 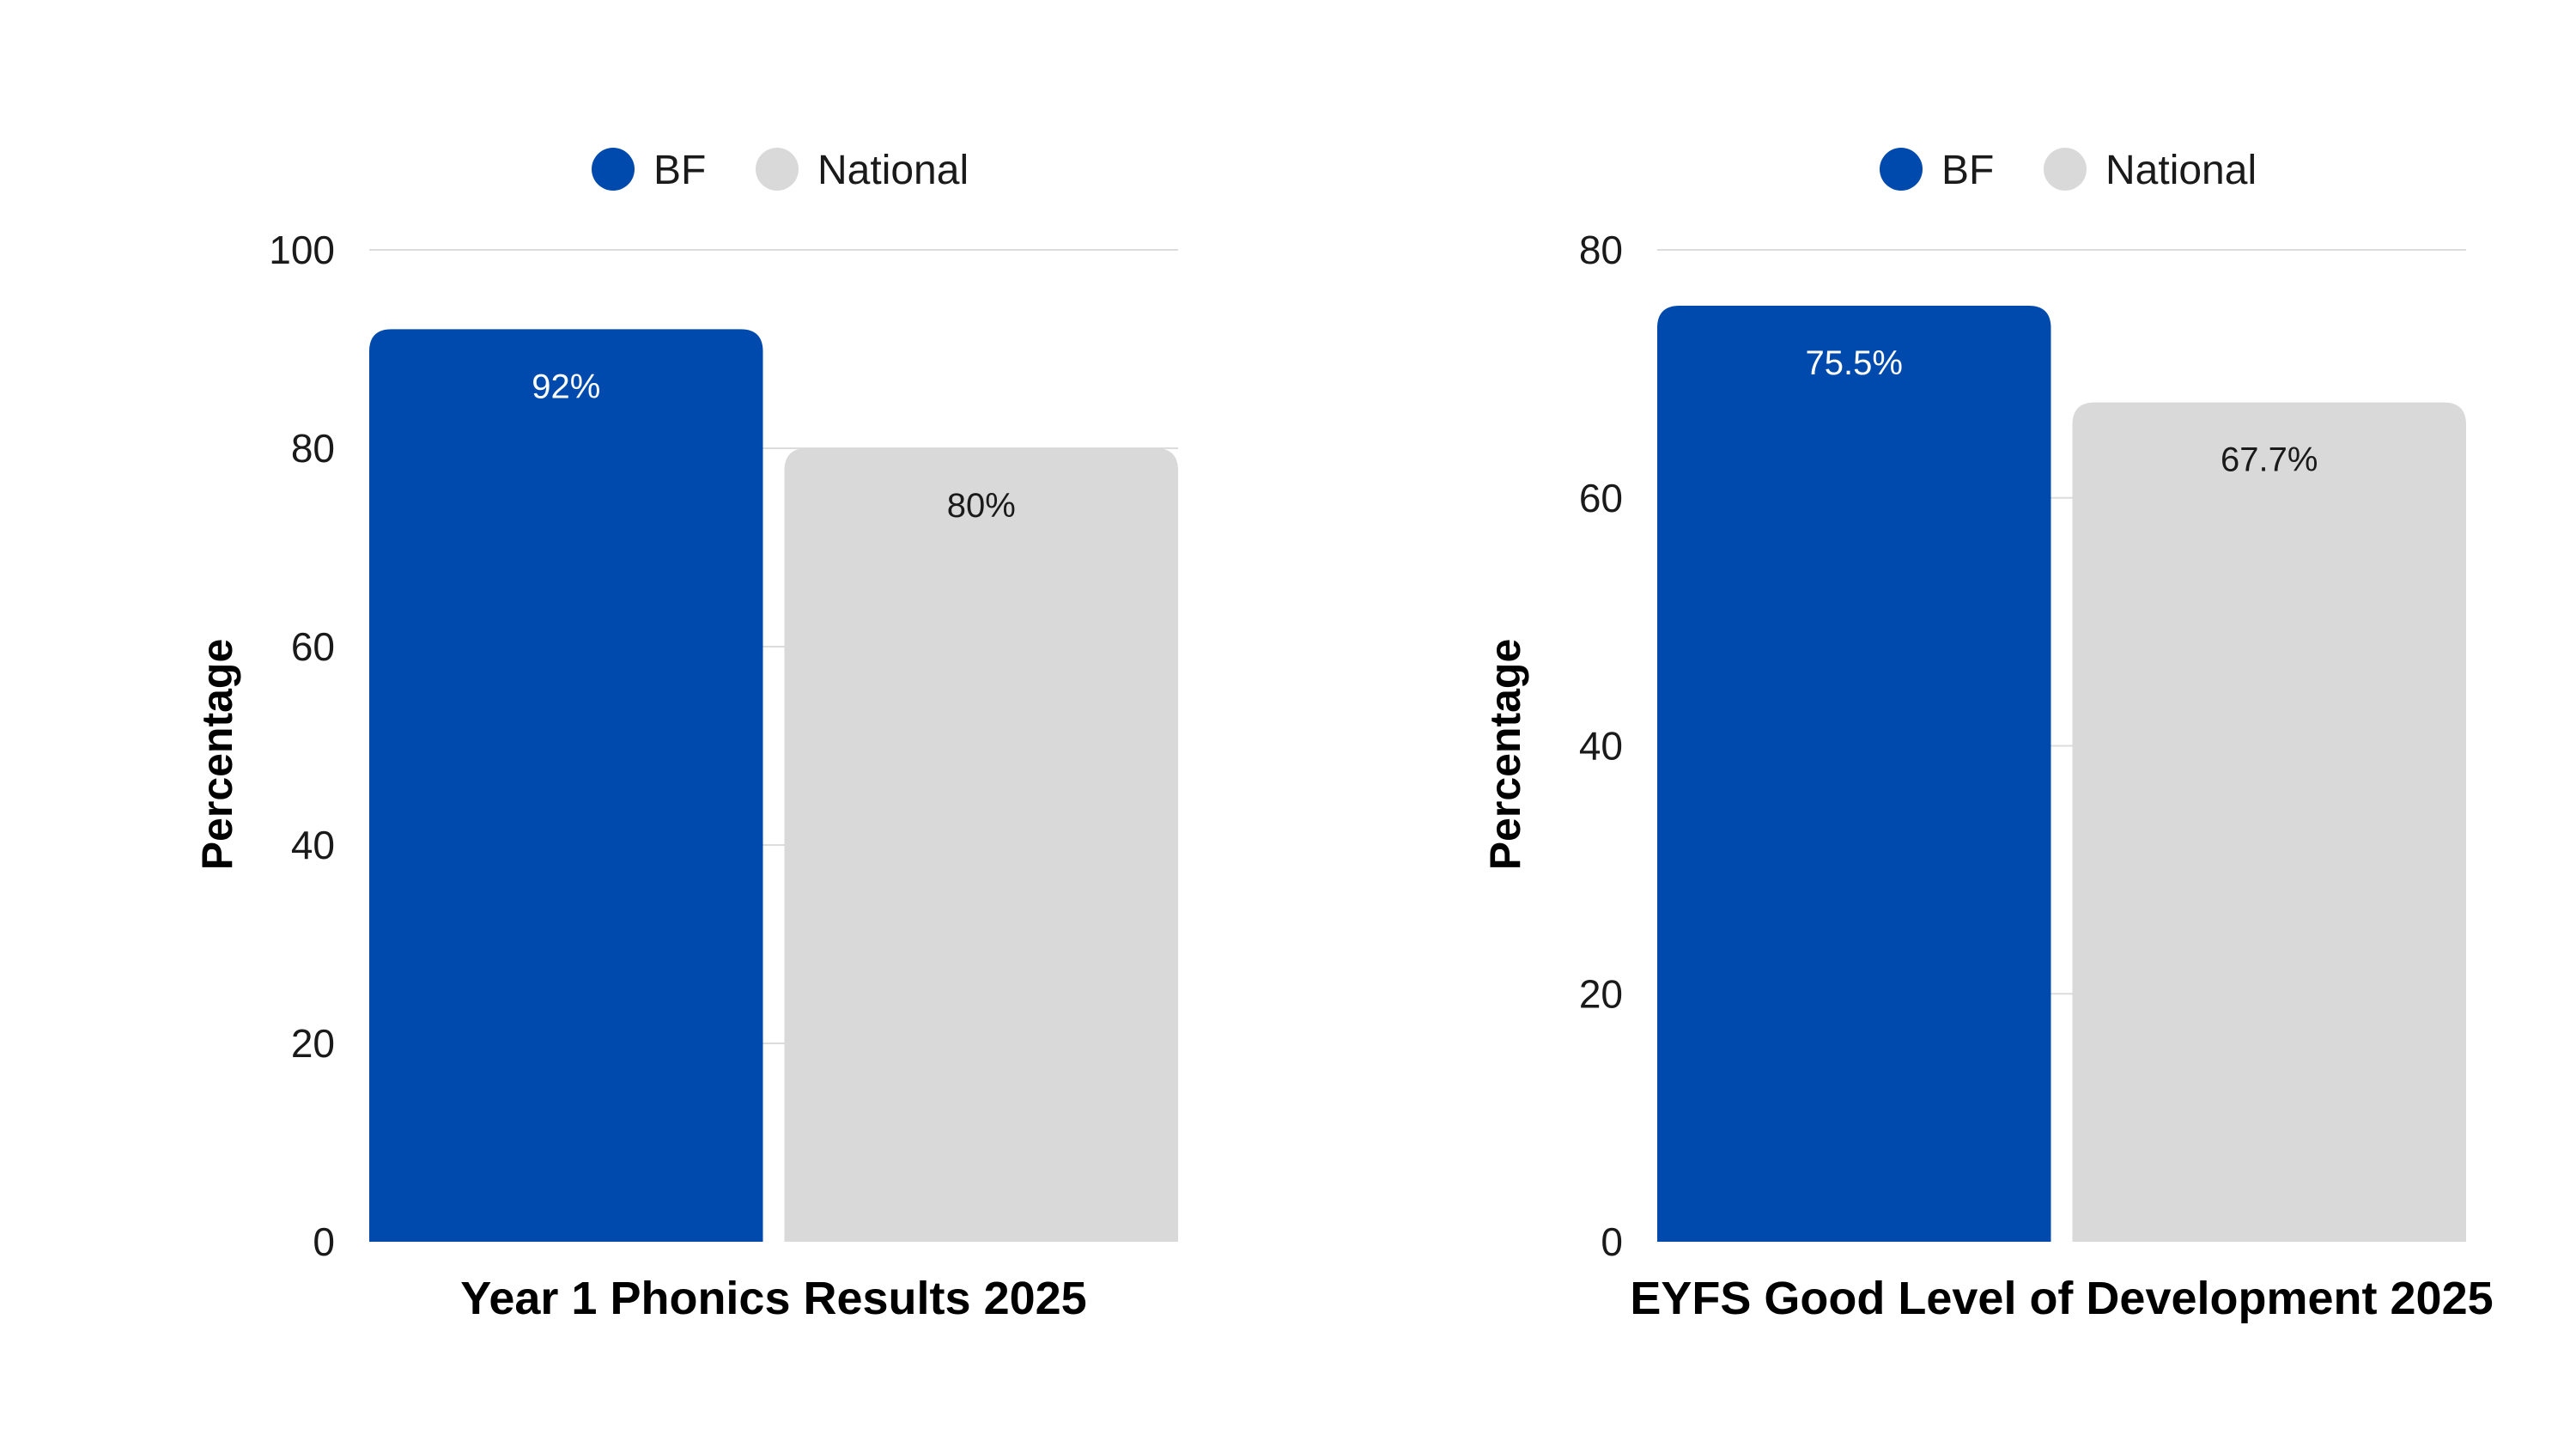 I want to click on phonics-y-tick-label: 60, so click(x=313, y=647).